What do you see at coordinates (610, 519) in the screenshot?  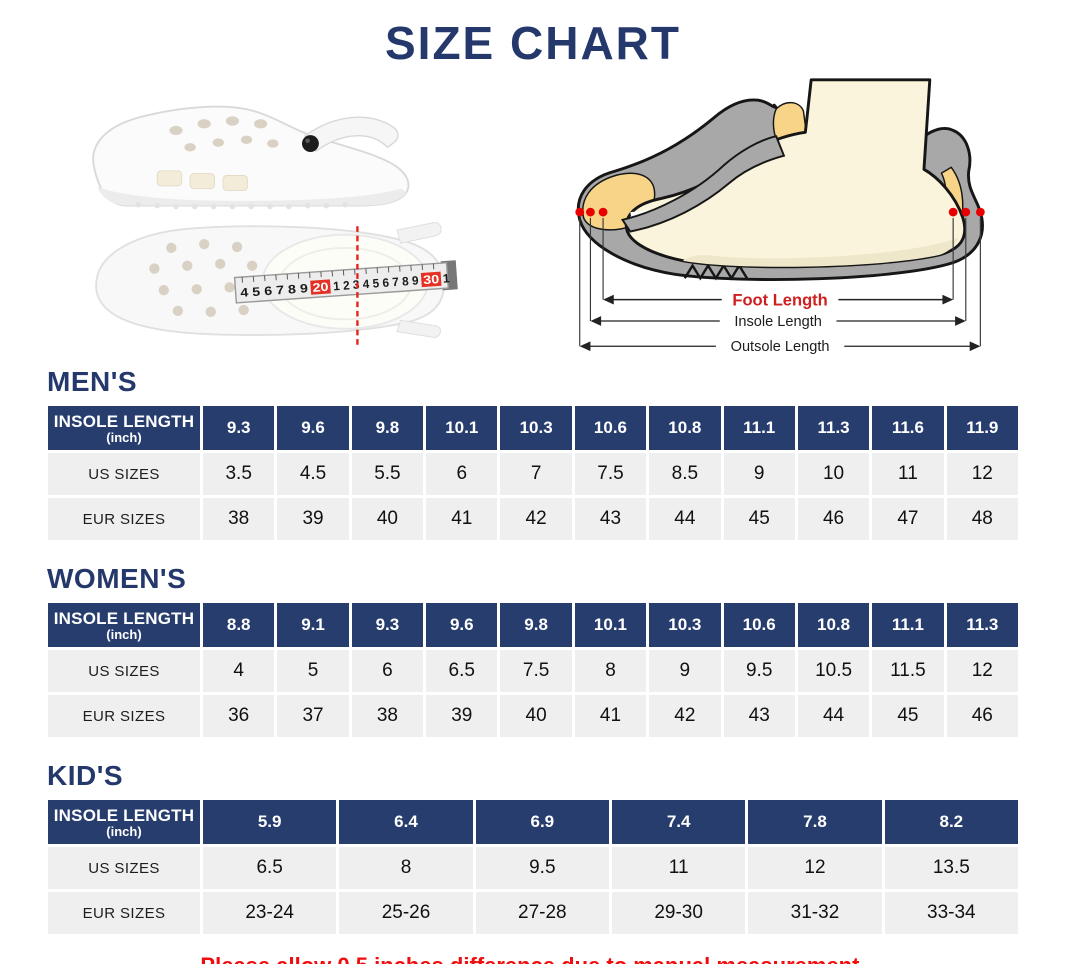 I see `size-value: 43` at bounding box center [610, 519].